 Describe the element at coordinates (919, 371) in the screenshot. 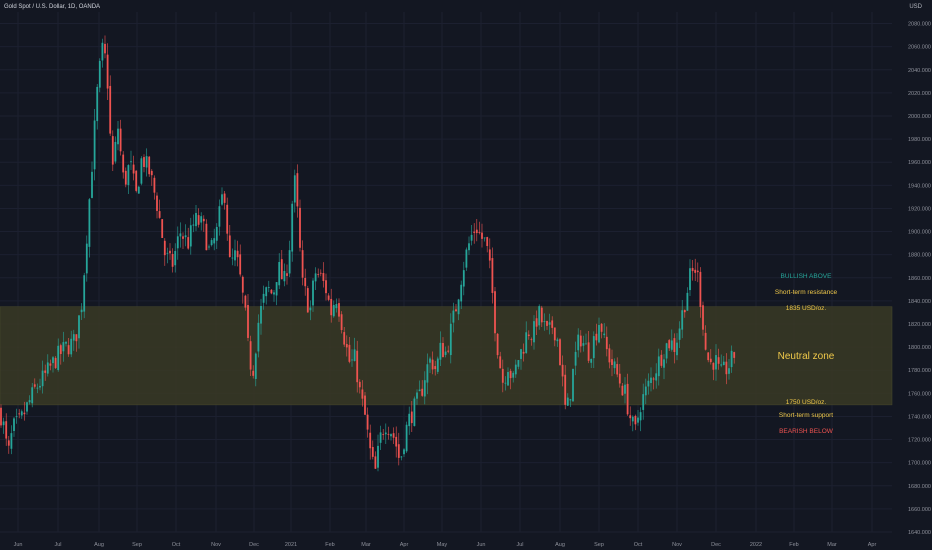

I see `y-tick-label: 1780.000` at that location.